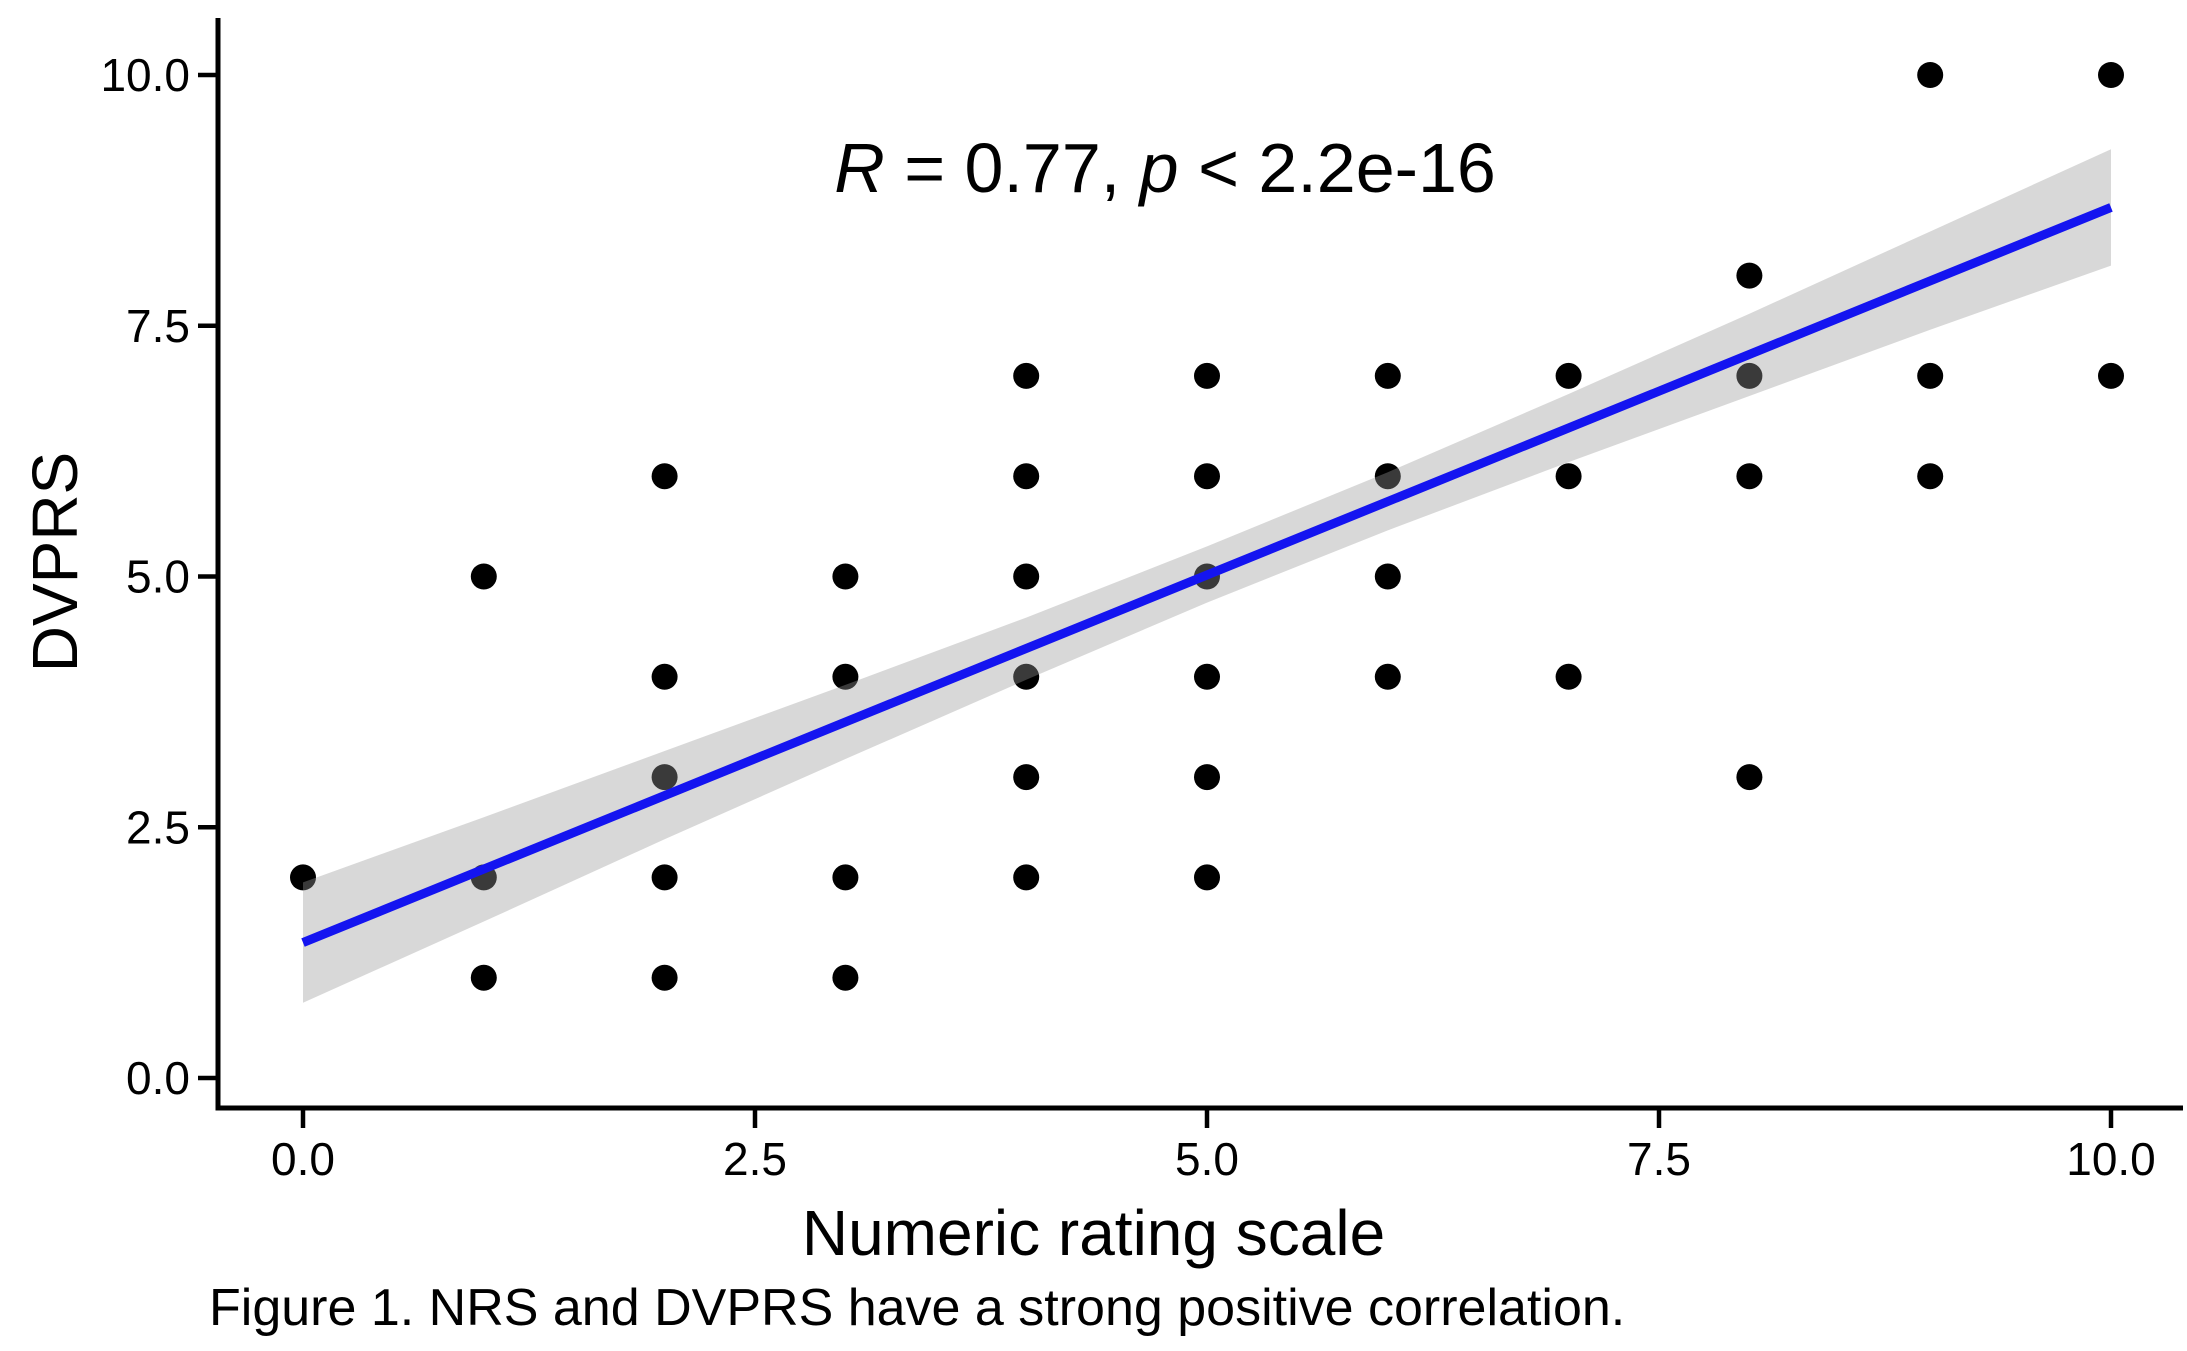 The height and width of the screenshot is (1351, 2187). I want to click on y-tick-label: 5.0, so click(158, 577).